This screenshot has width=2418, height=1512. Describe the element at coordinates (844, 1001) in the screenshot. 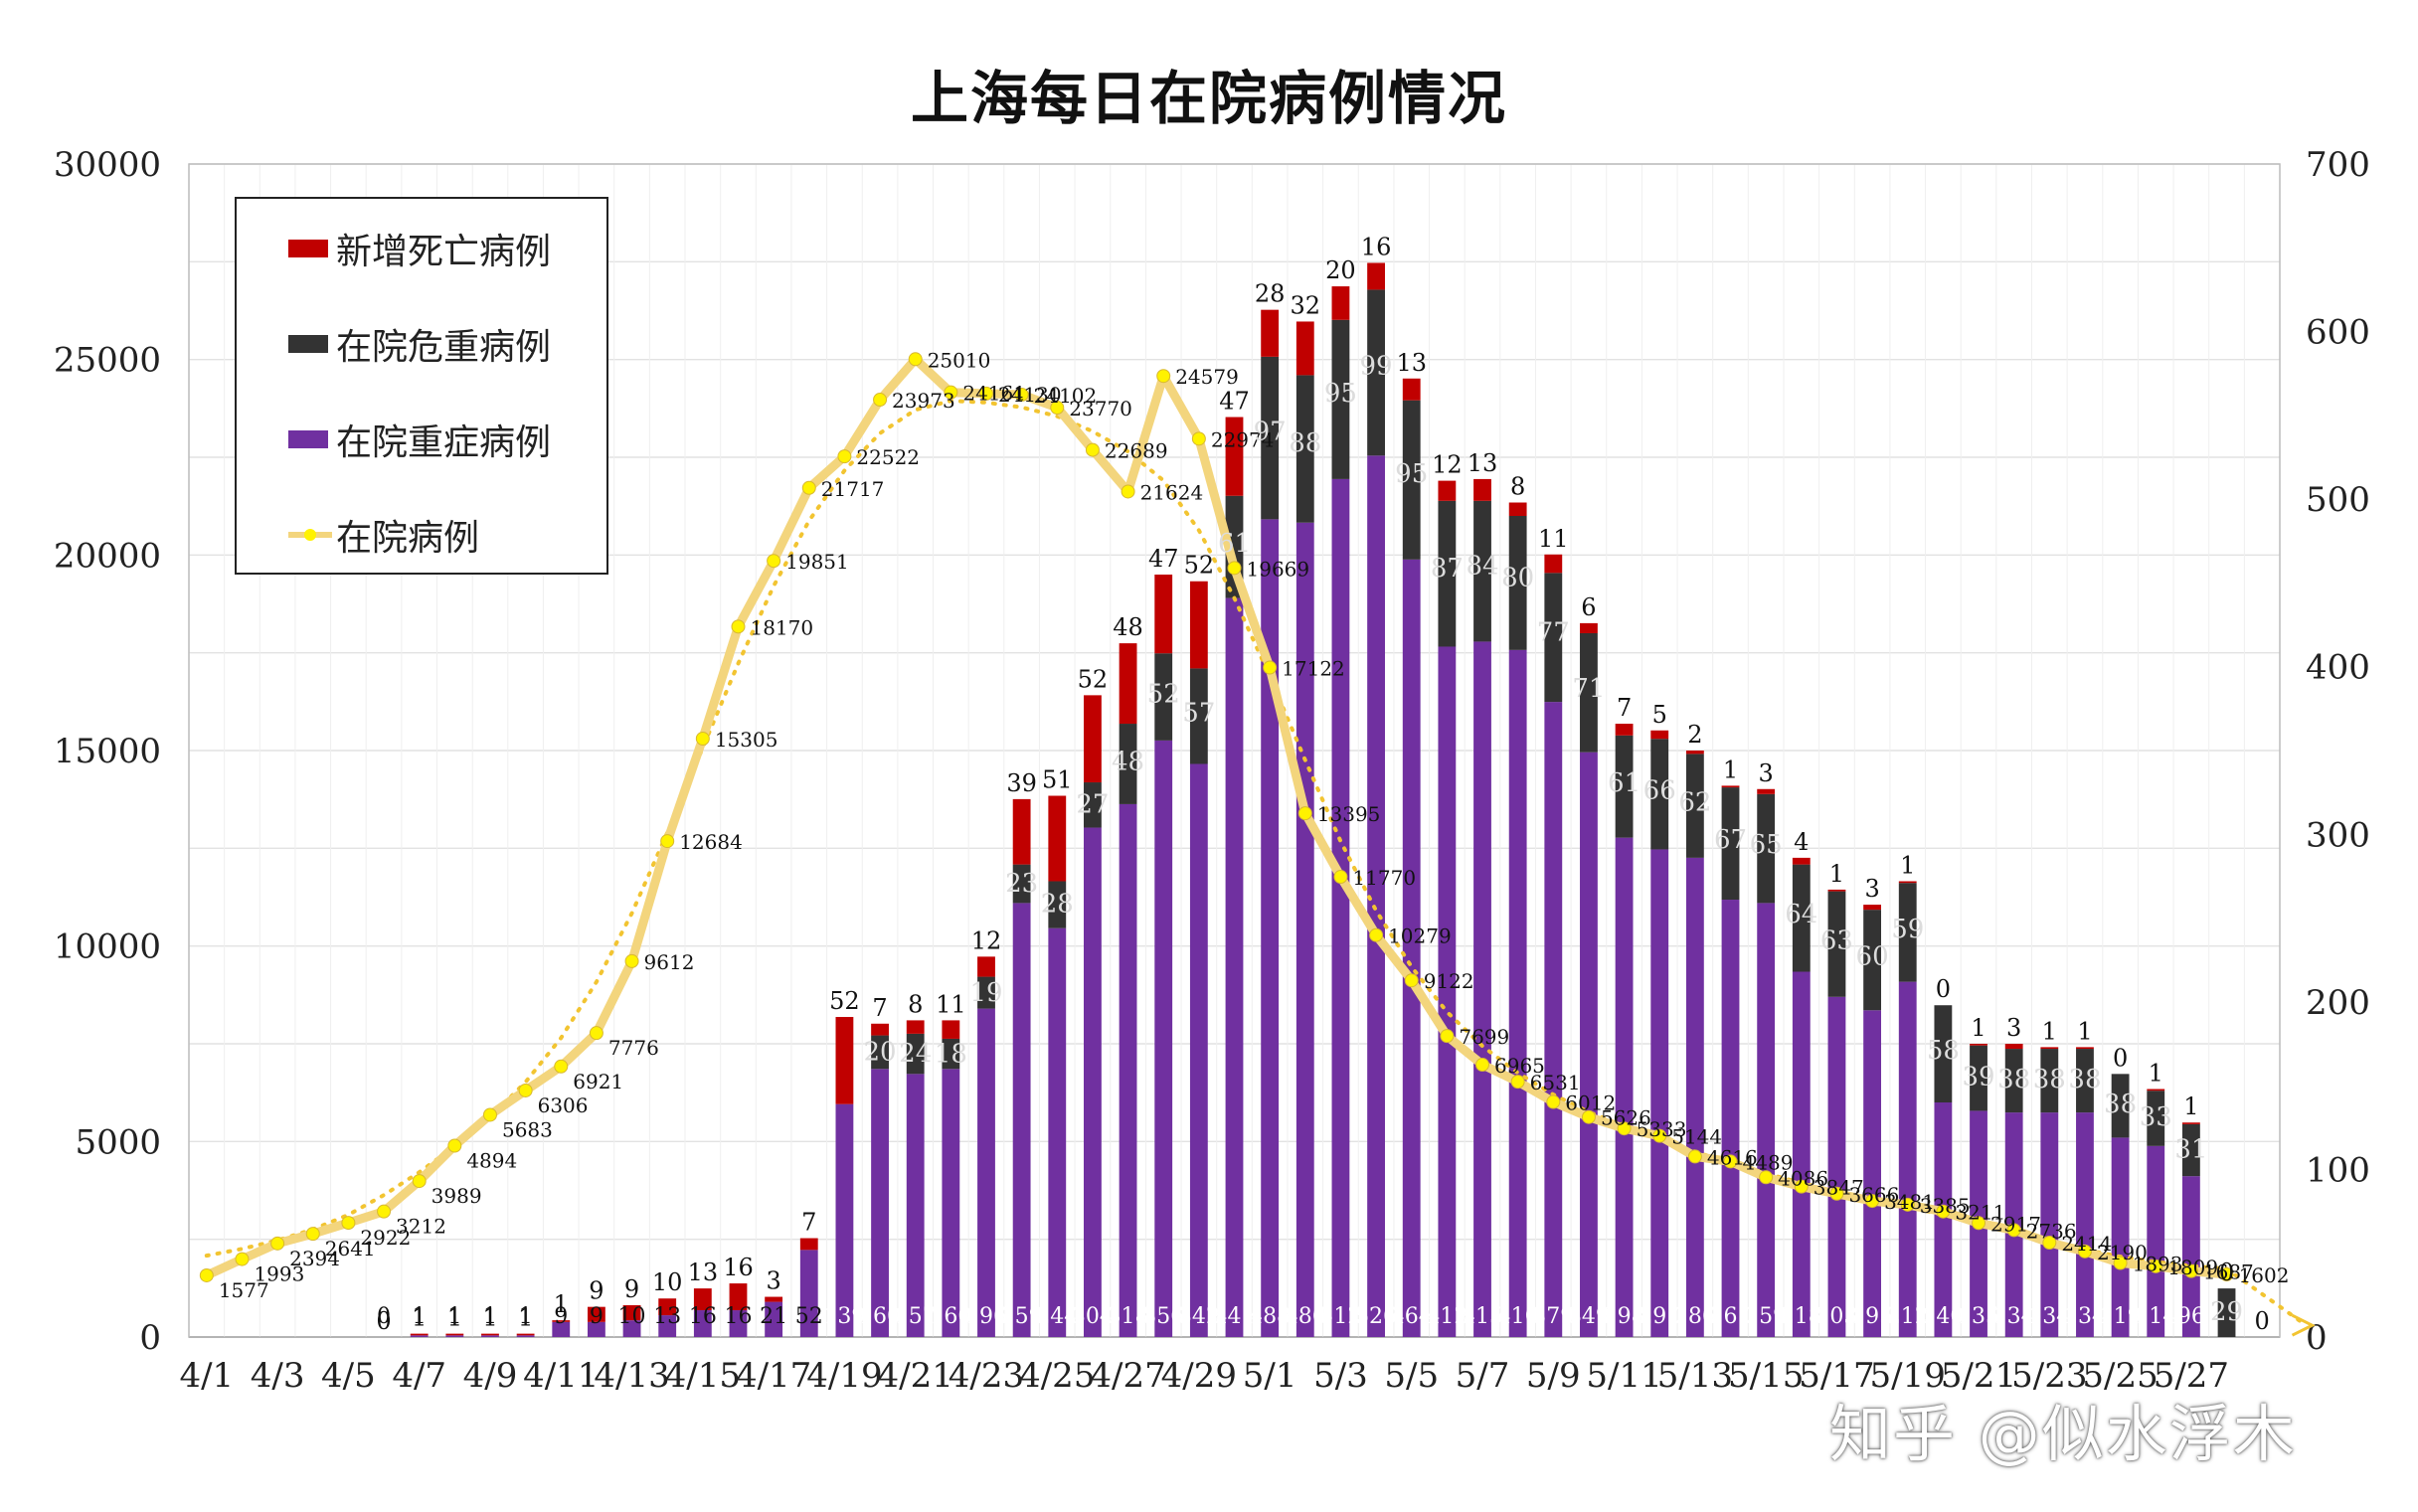

I see `data-label-death: 52` at that location.